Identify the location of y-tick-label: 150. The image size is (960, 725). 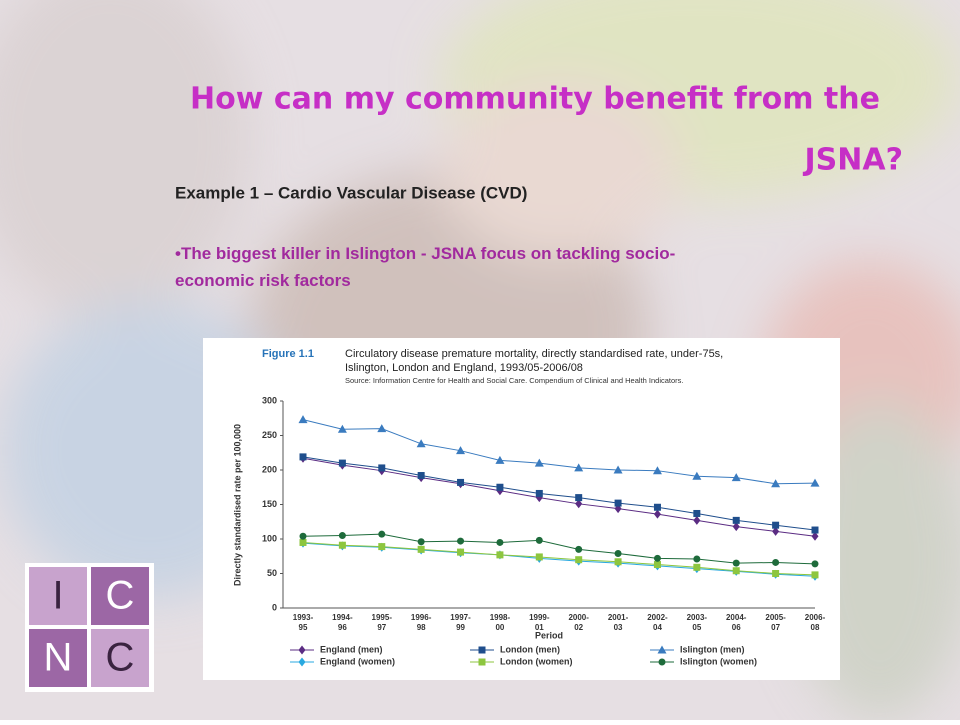
(269, 504).